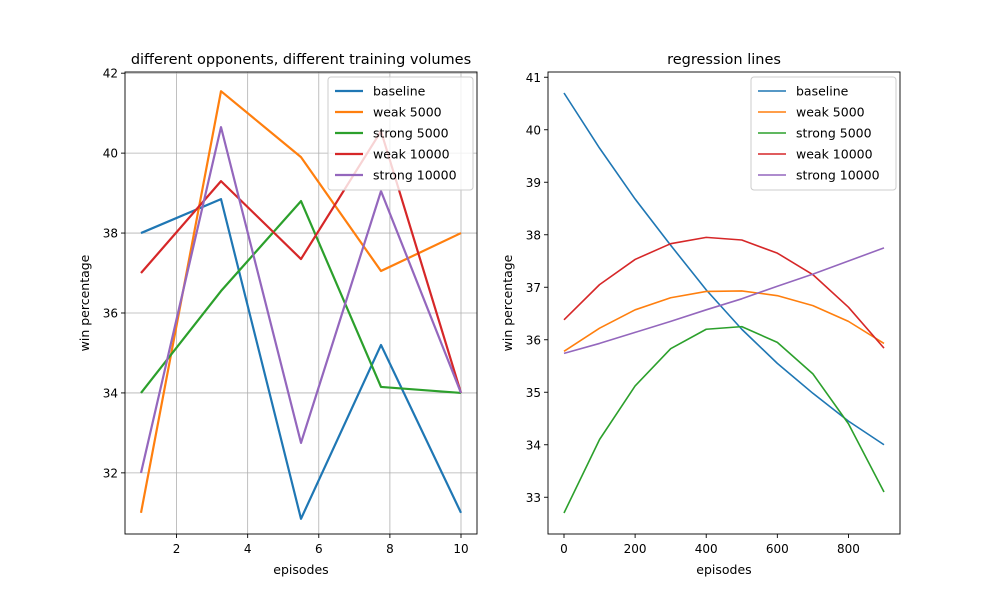 The width and height of the screenshot is (1000, 600). Describe the element at coordinates (777, 549) in the screenshot. I see `x-tick-label: 600` at that location.